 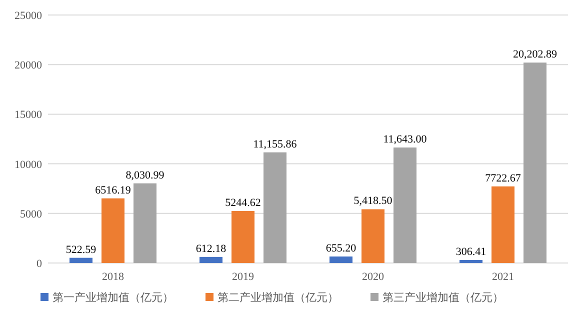 I want to click on legend-label: 第三产业增加值（亿元）, so click(x=443, y=297).